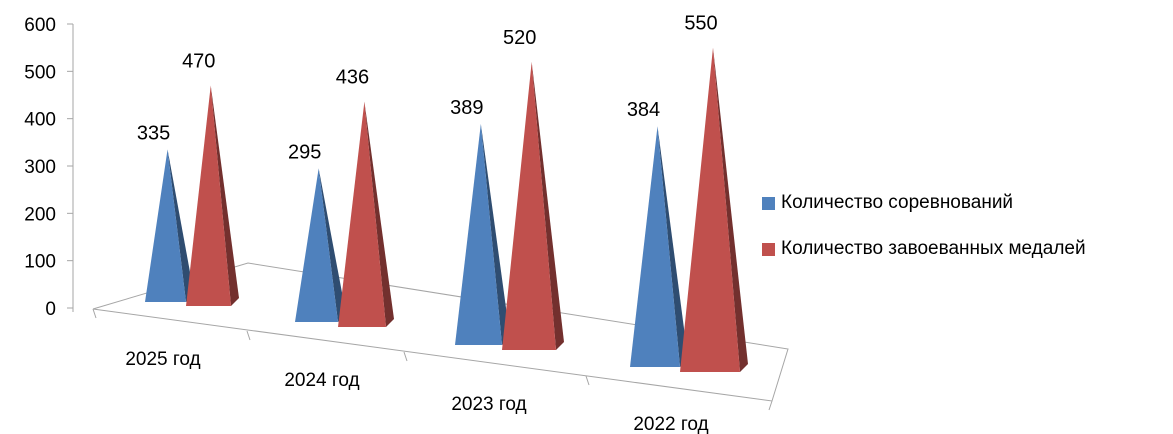 The width and height of the screenshot is (1173, 434). I want to click on legend-label-series-1: Количество соревнований, so click(897, 202).